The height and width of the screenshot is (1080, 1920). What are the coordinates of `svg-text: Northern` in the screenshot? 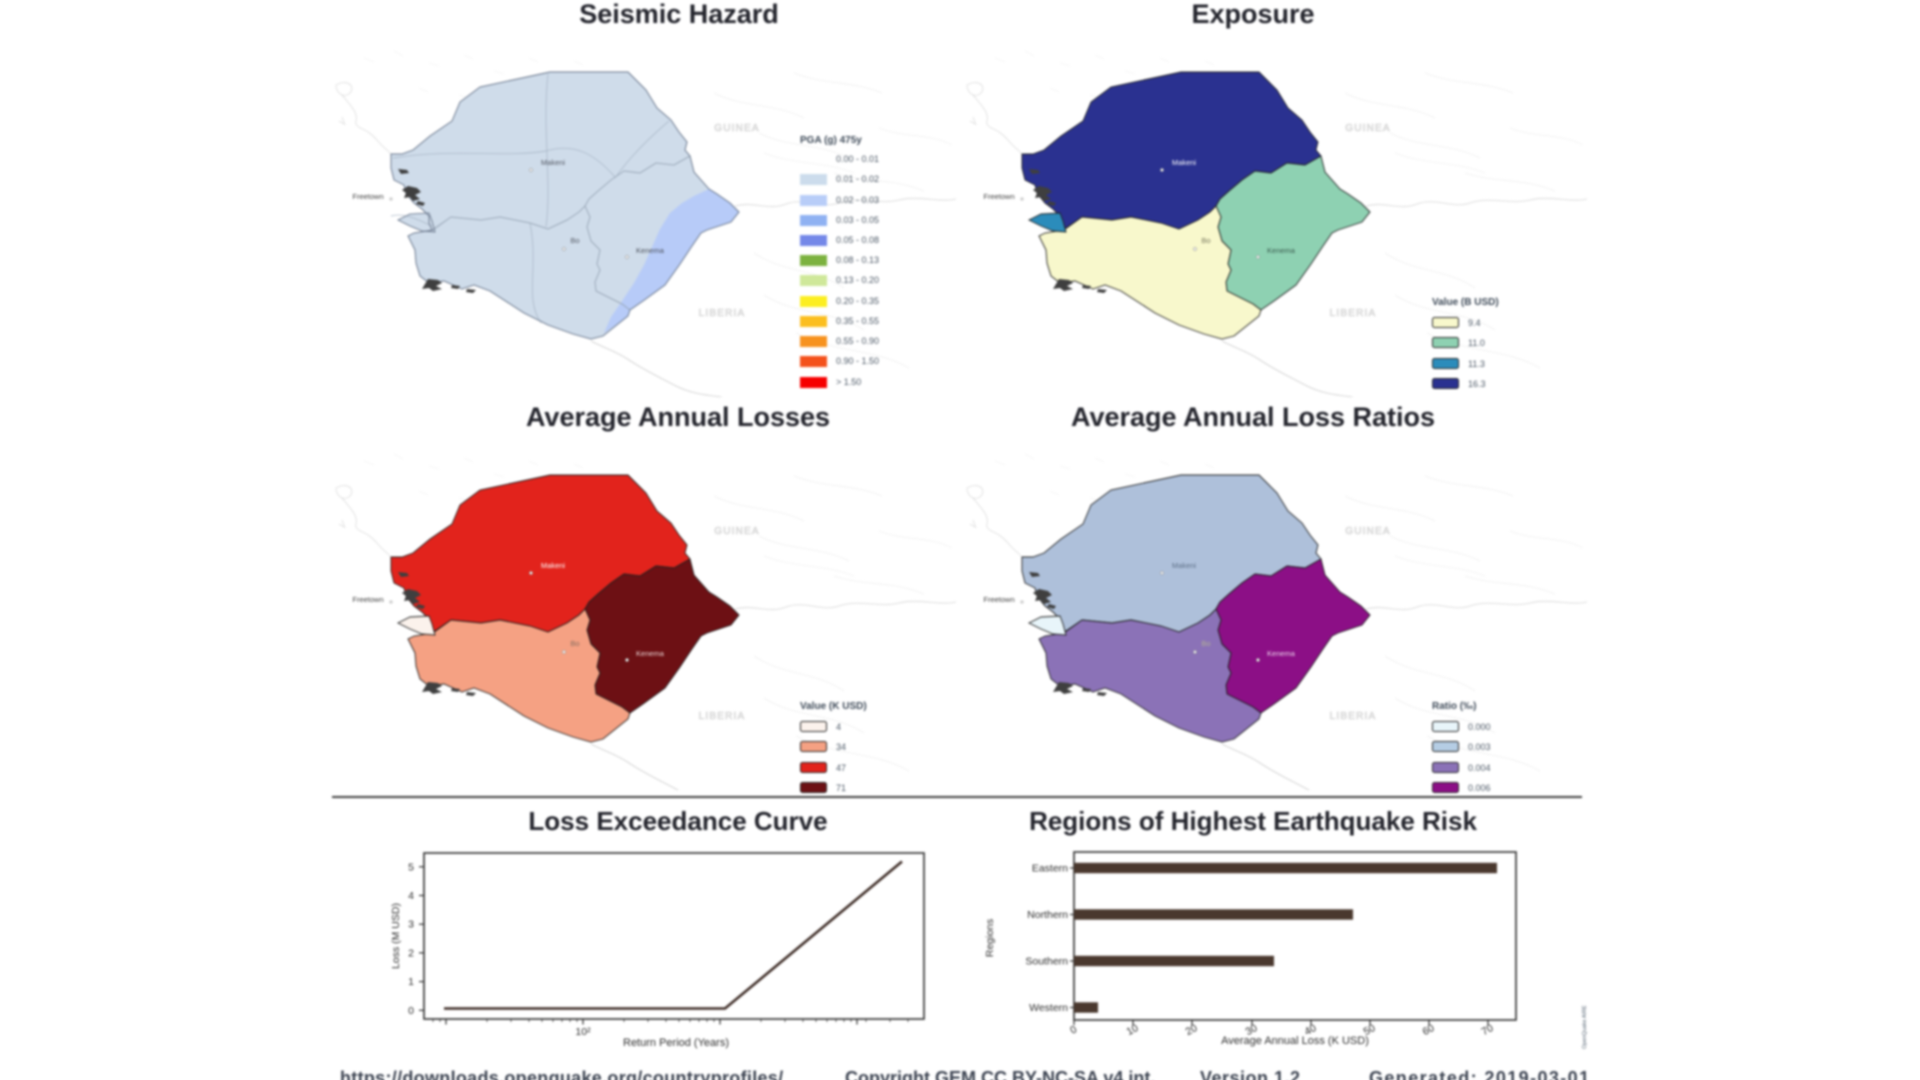 It's located at (1047, 915).